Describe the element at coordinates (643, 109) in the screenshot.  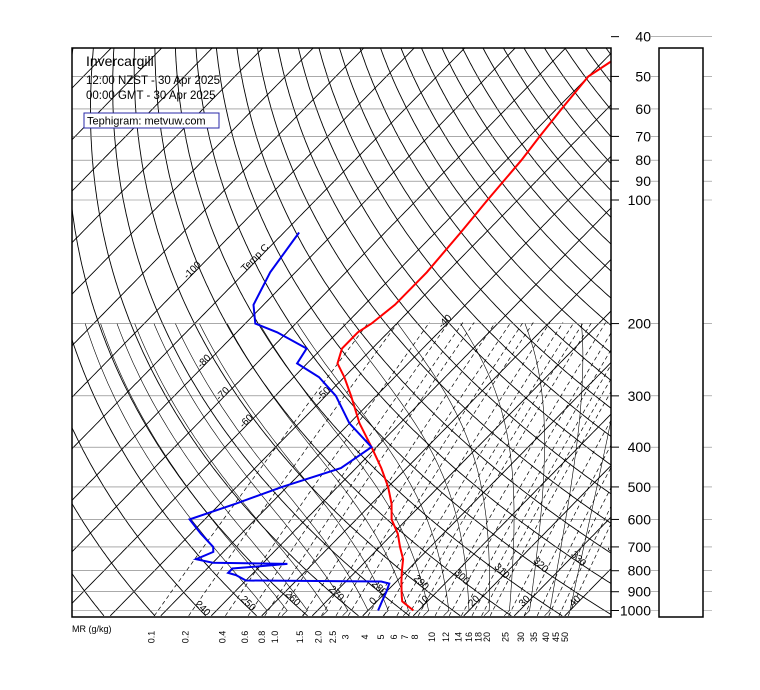
I see `pressure-tick-label: 60` at that location.